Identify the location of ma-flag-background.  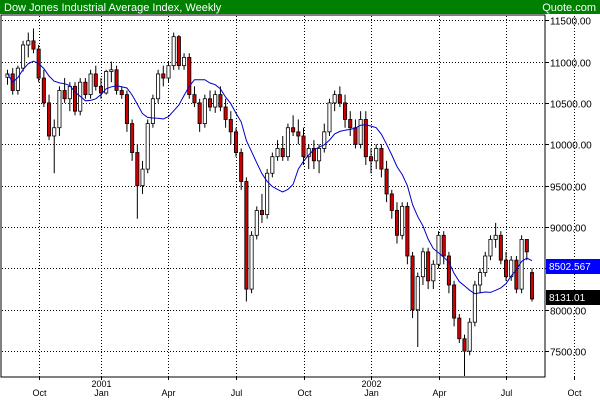
(573, 266).